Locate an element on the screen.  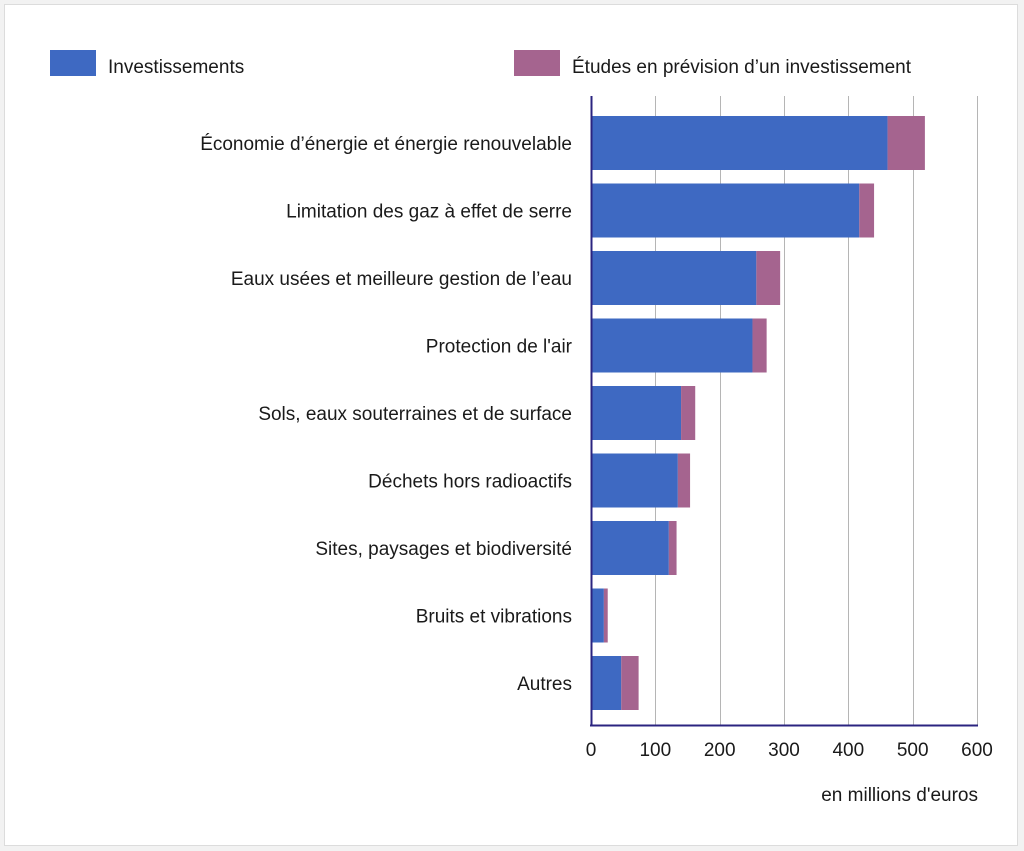
x-tick-label: 600 is located at coordinates (977, 750).